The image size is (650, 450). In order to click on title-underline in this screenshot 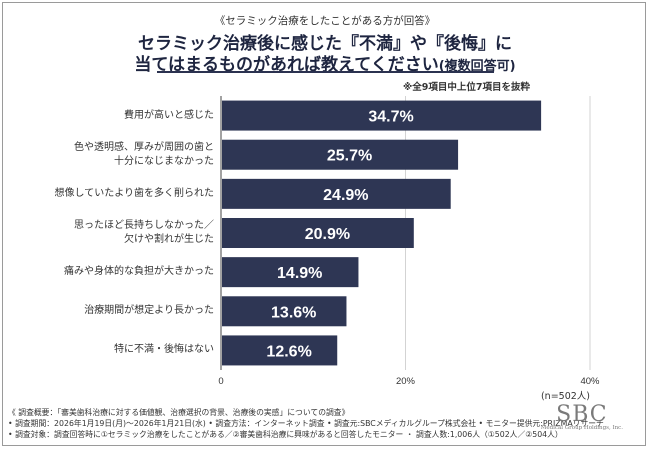, I will do `click(325, 72)`.